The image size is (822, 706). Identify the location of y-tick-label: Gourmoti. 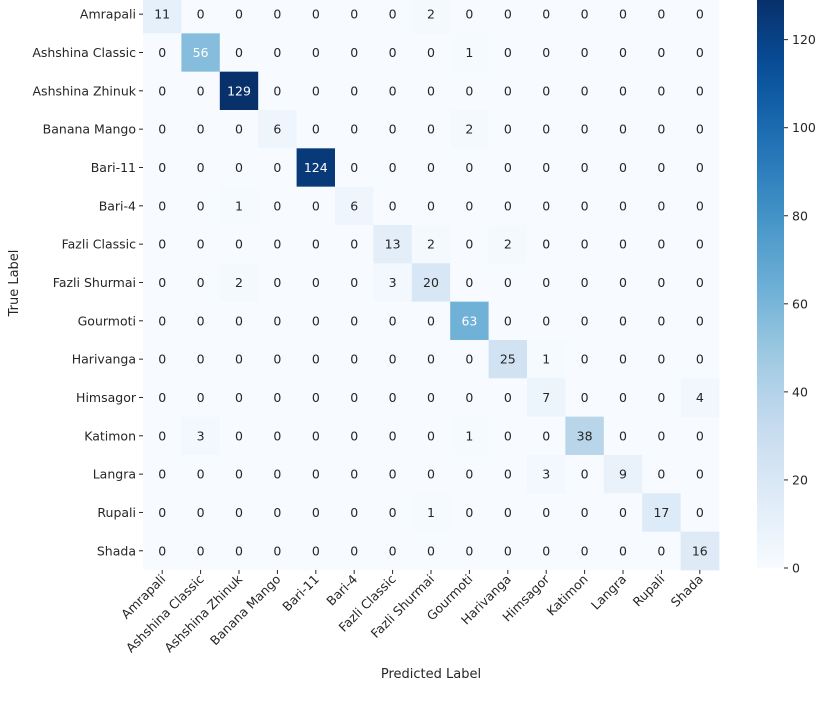
(107, 320).